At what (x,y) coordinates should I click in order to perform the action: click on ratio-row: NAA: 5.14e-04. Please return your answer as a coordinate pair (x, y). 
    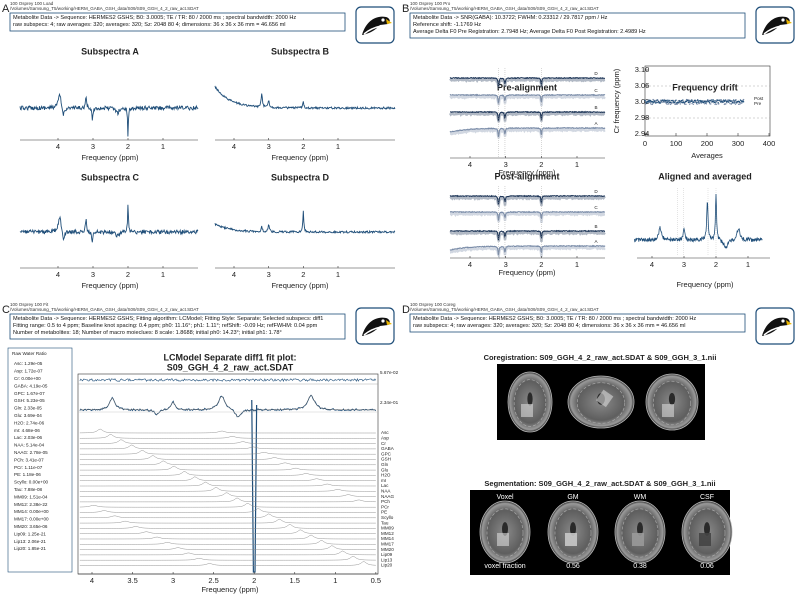
    Looking at the image, I should click on (29, 445).